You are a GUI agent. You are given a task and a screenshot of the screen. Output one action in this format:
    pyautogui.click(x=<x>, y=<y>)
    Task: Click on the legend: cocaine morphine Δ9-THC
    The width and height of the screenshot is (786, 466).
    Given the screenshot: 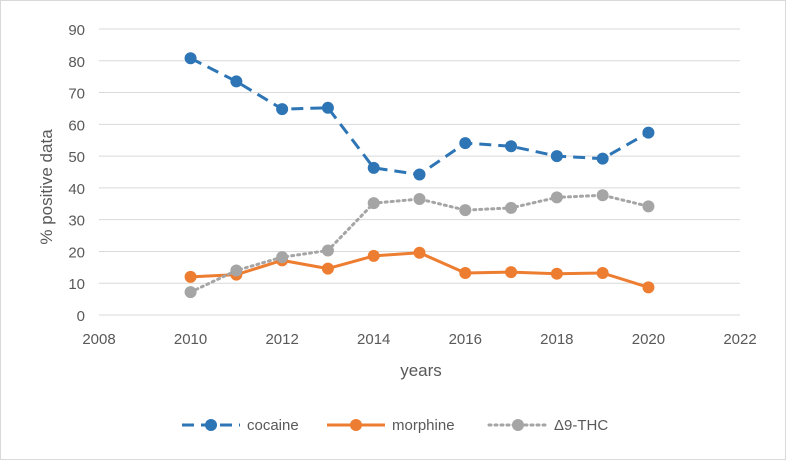 What is the action you would take?
    pyautogui.click(x=395, y=425)
    